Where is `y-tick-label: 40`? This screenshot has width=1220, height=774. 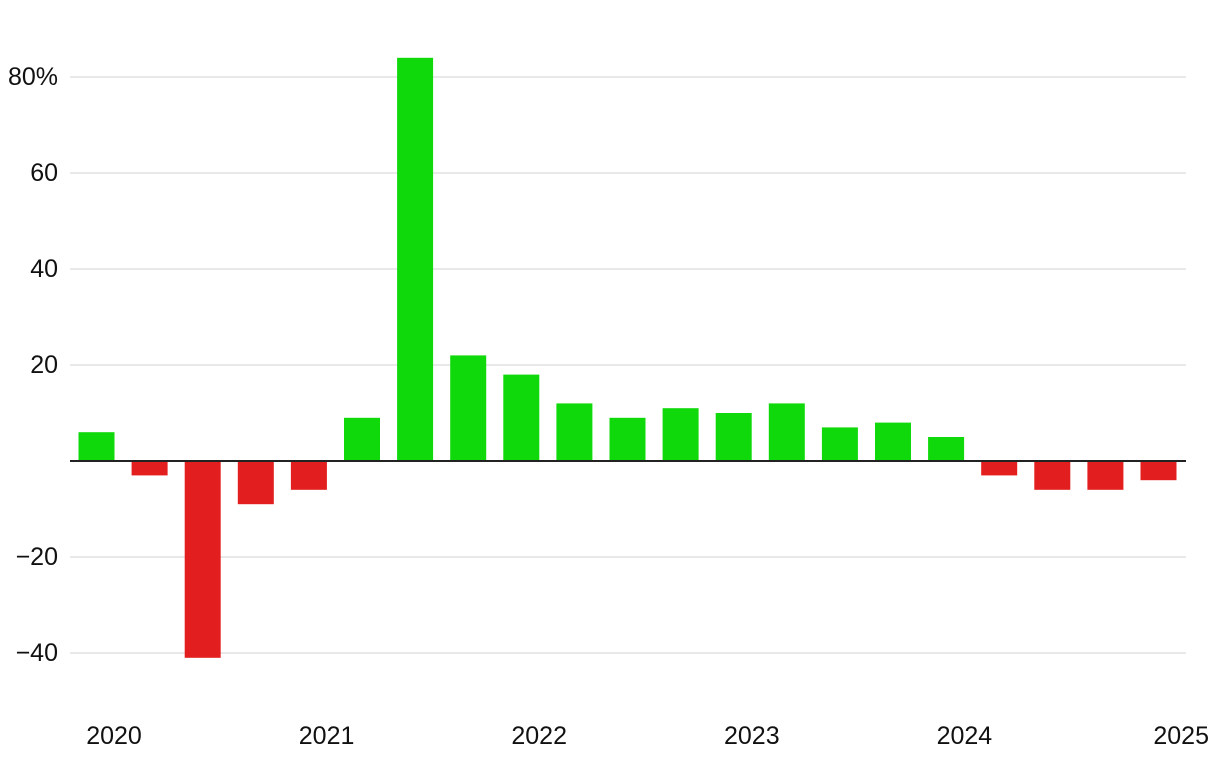
y-tick-label: 40 is located at coordinates (44, 269).